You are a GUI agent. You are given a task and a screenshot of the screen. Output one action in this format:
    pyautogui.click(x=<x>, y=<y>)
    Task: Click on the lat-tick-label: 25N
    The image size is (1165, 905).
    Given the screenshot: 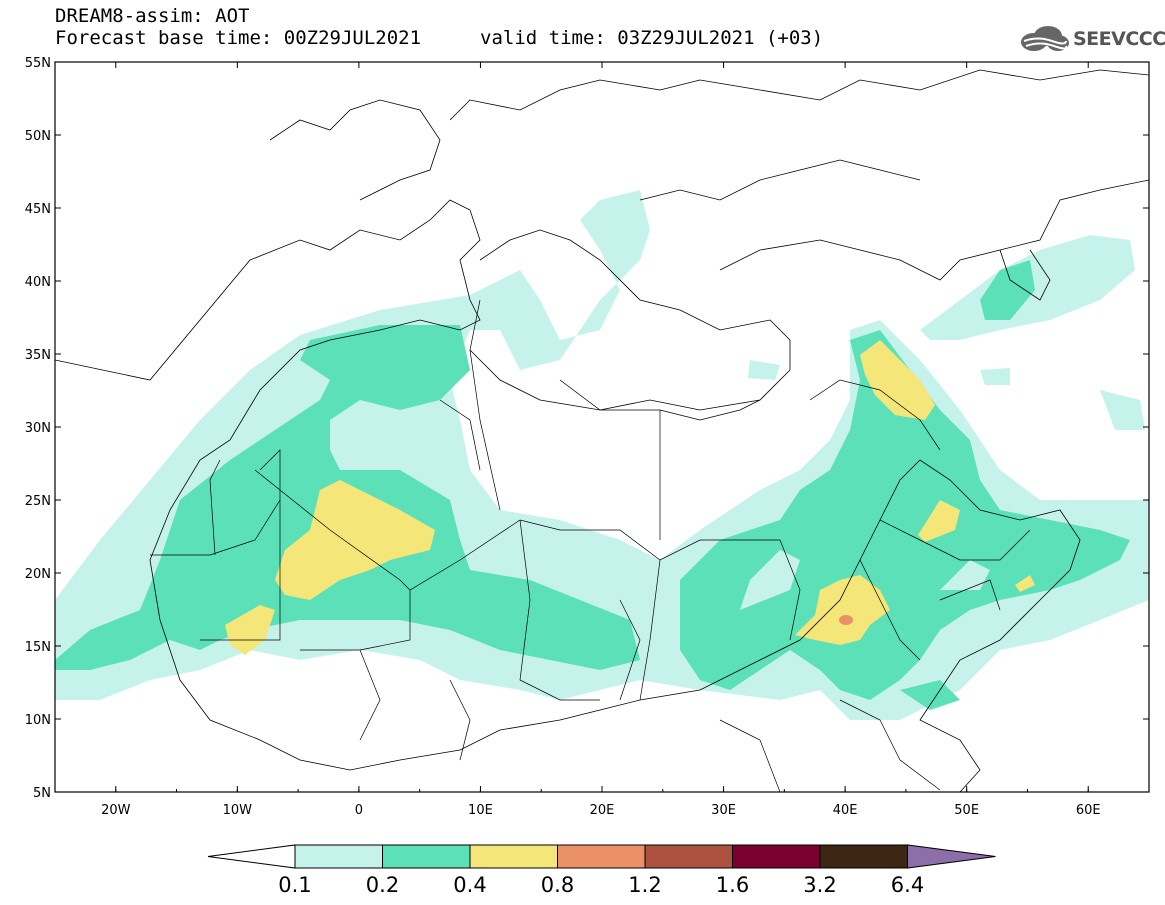 What is the action you would take?
    pyautogui.click(x=38, y=501)
    